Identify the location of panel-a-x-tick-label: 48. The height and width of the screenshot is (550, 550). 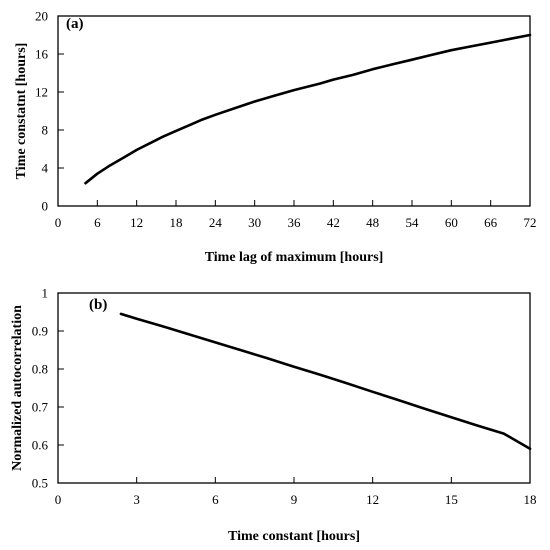
(372, 222).